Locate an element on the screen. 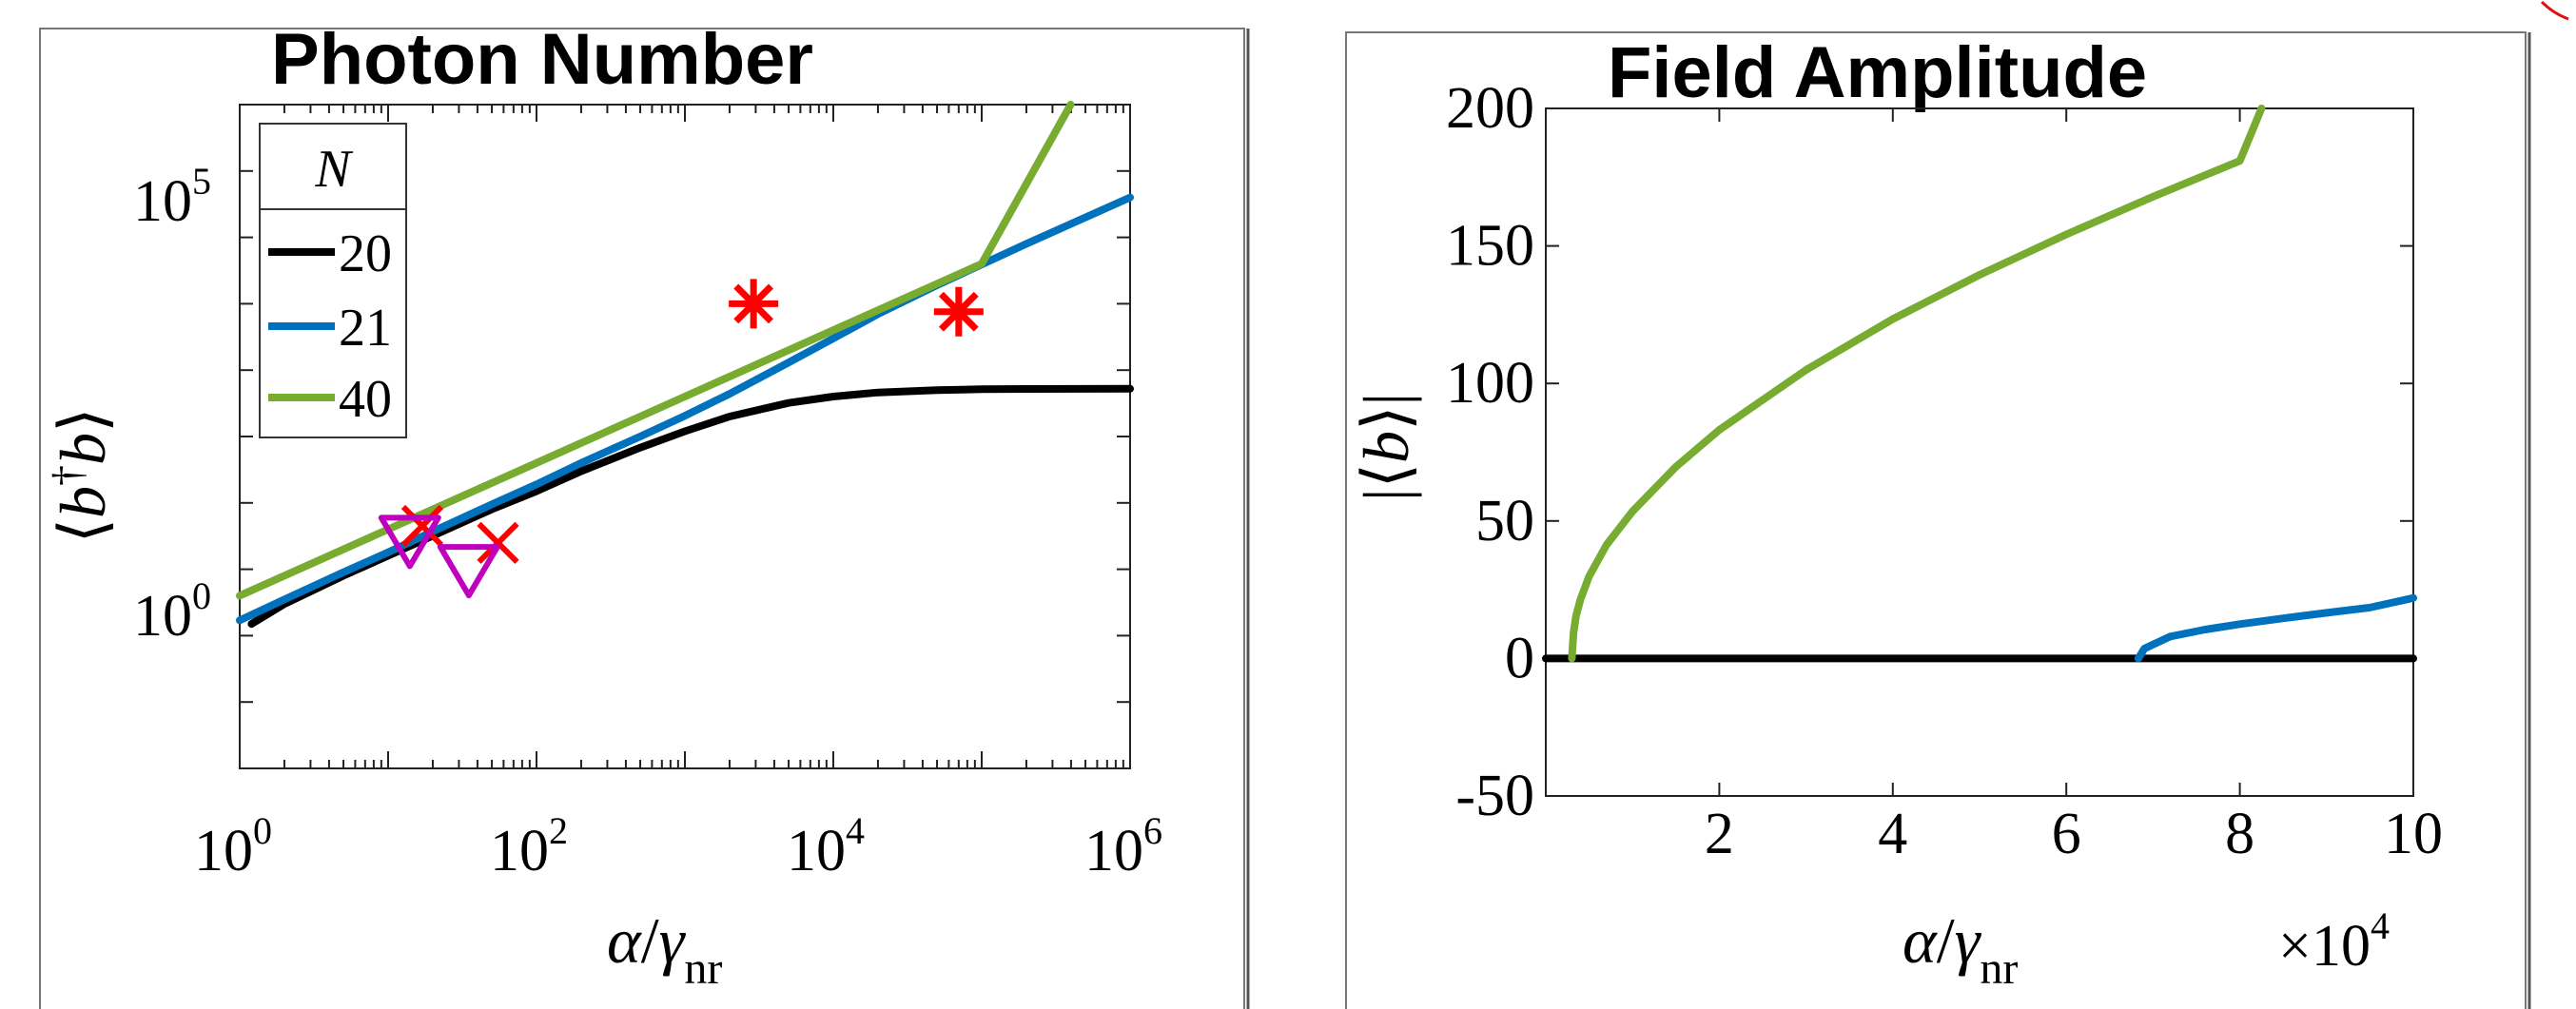 Image resolution: width=2576 pixels, height=1009 pixels. y-tick-label: 0 is located at coordinates (1520, 658).